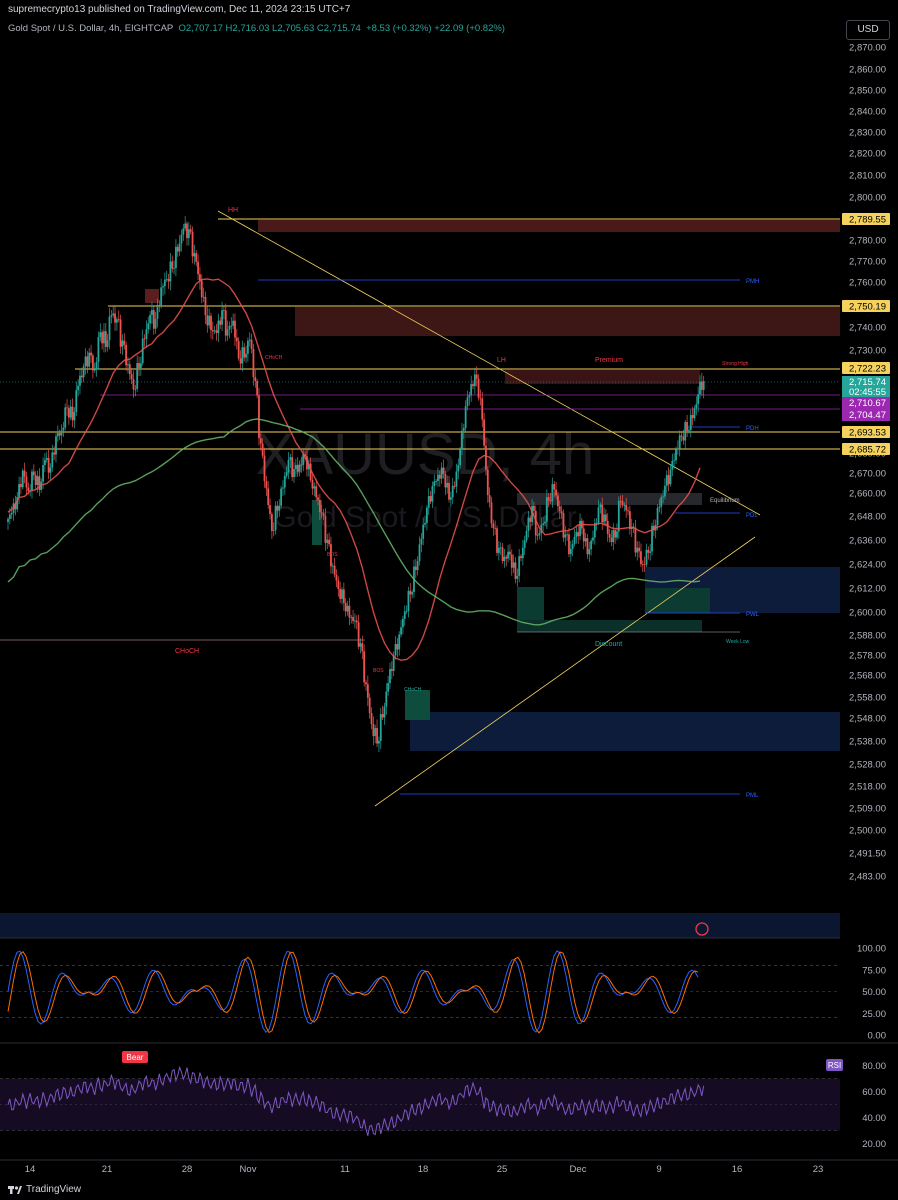 The image size is (898, 1200). I want to click on currency-button: USD, so click(868, 30).